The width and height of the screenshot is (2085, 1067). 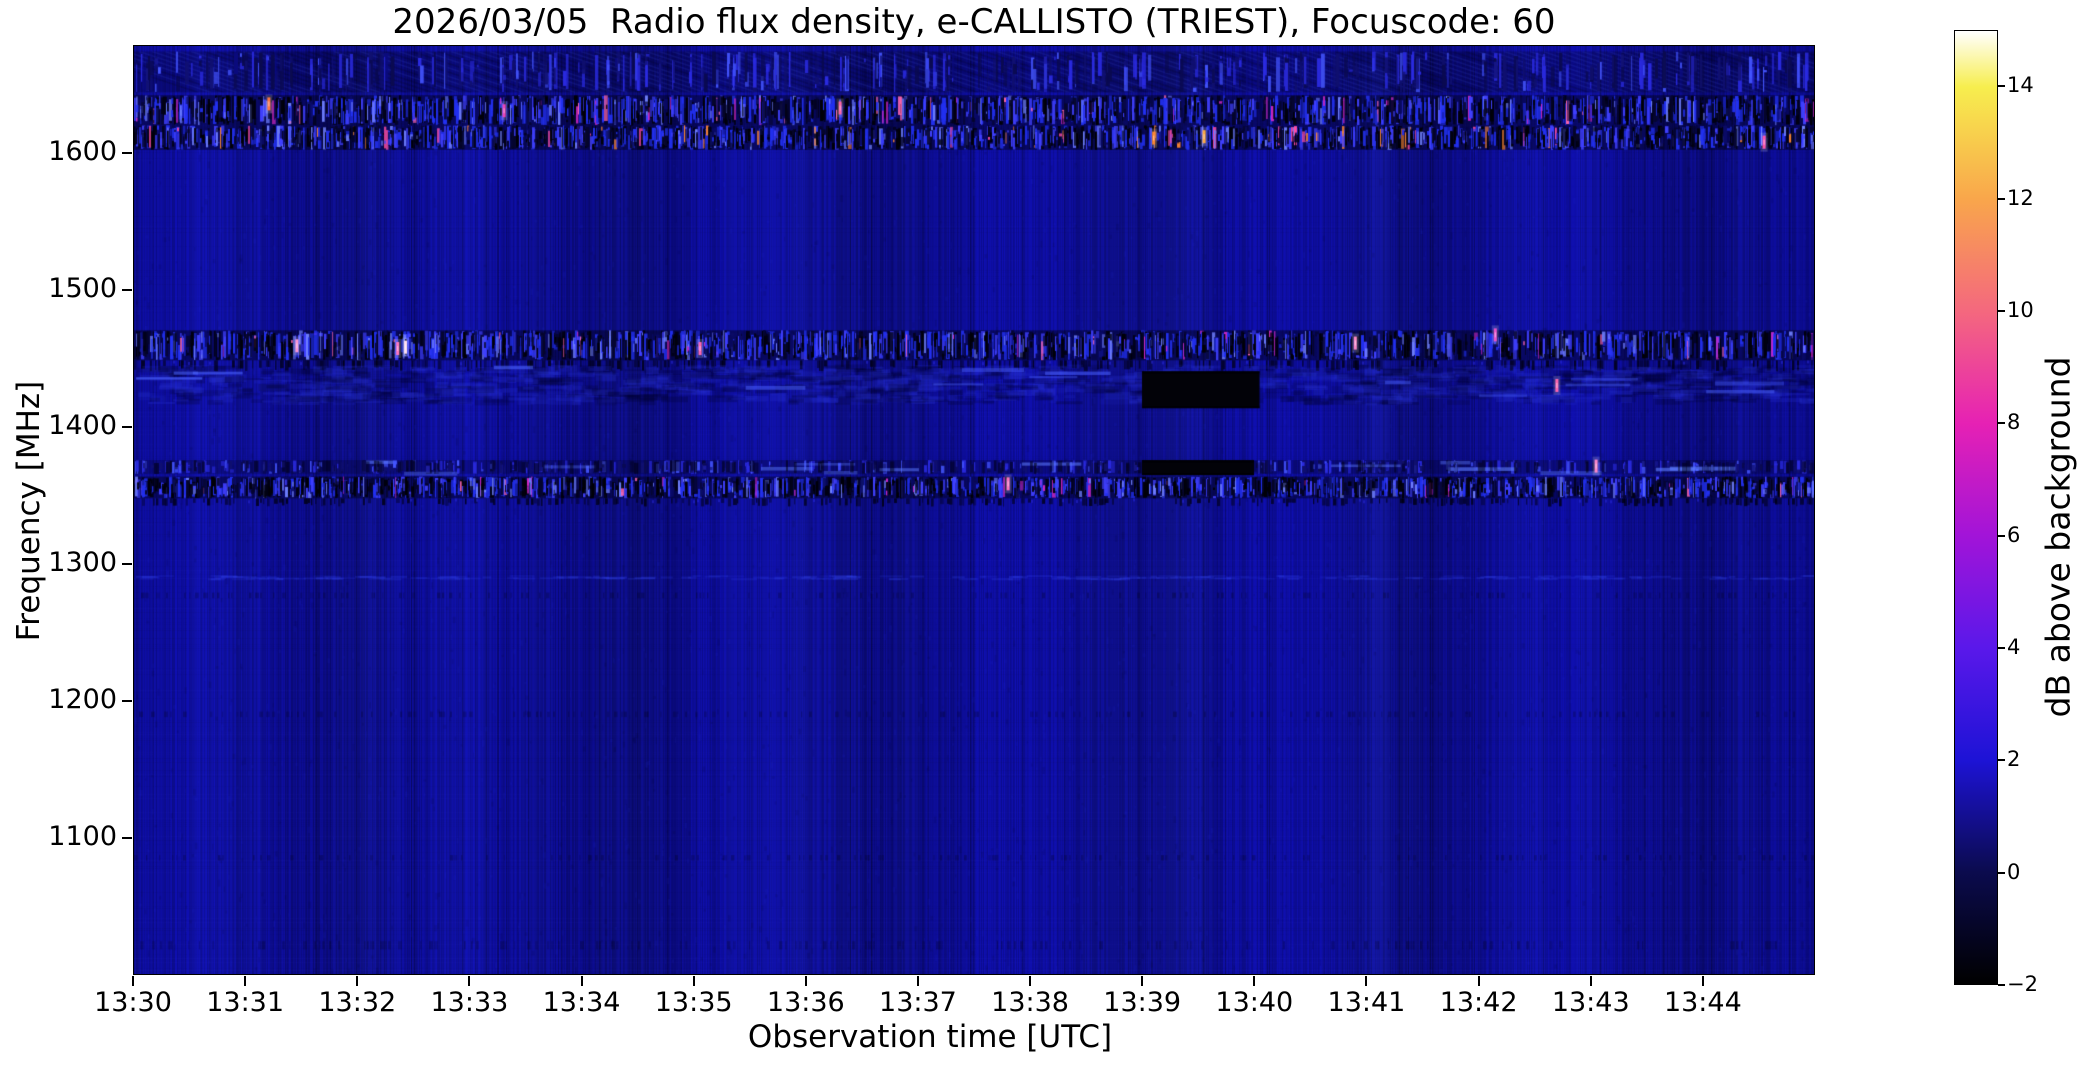 What do you see at coordinates (2020, 197) in the screenshot?
I see `colorbar-tick-label: 12` at bounding box center [2020, 197].